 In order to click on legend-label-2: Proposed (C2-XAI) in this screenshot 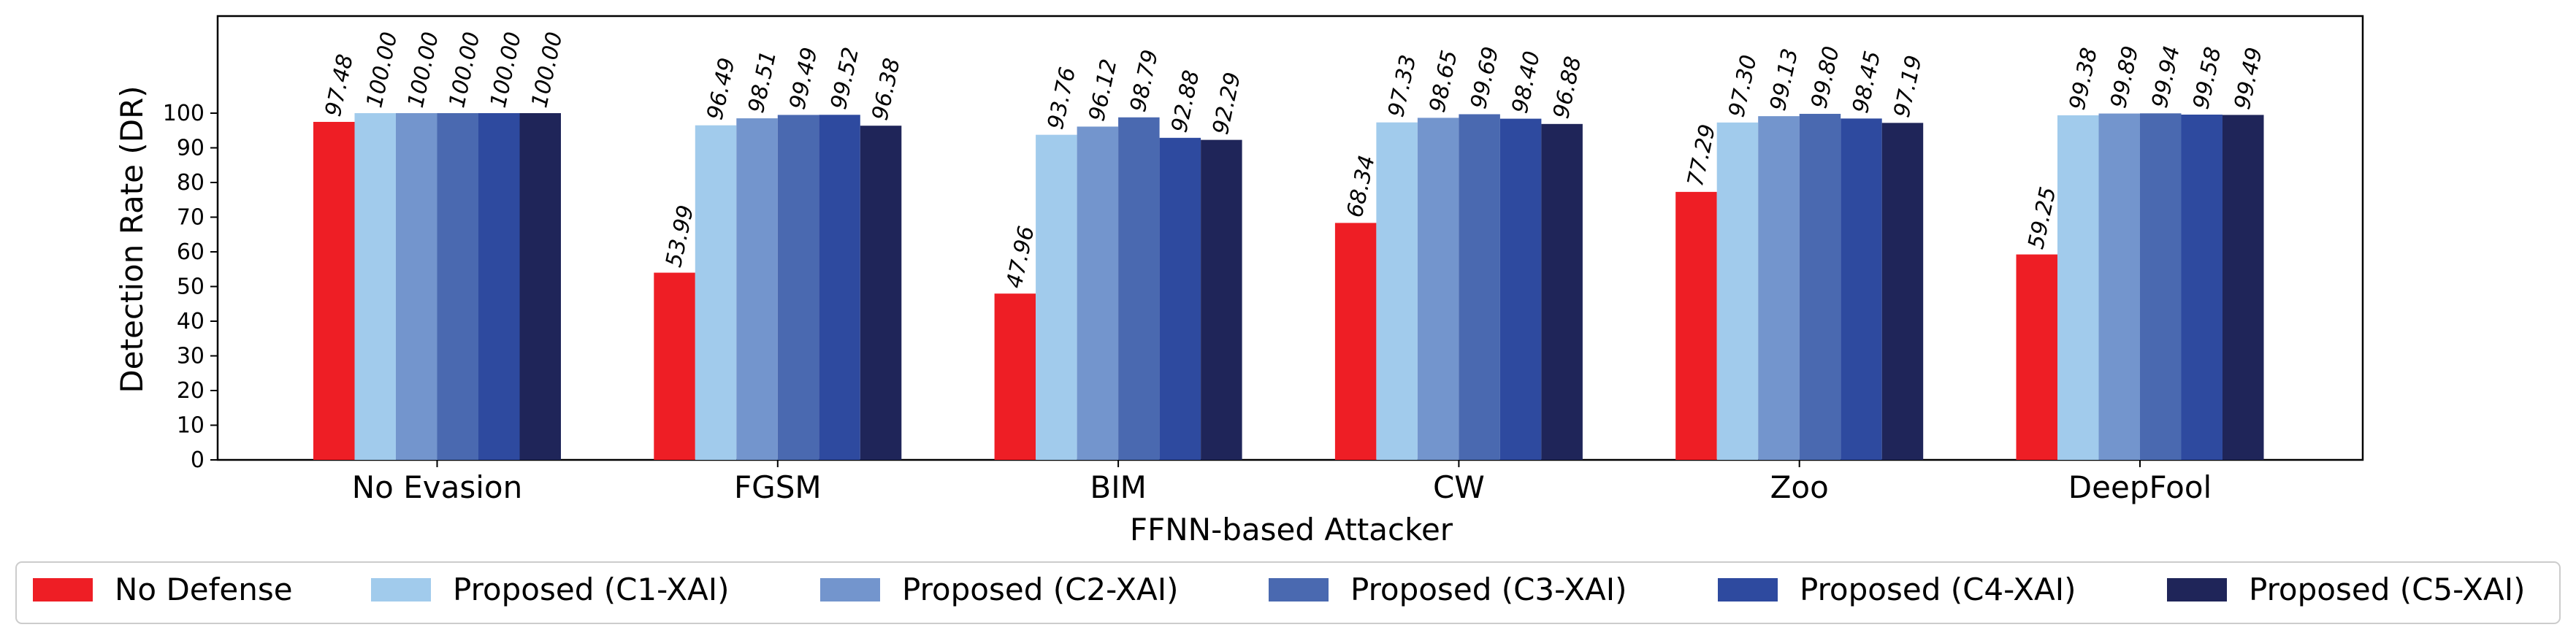, I will do `click(1040, 589)`.